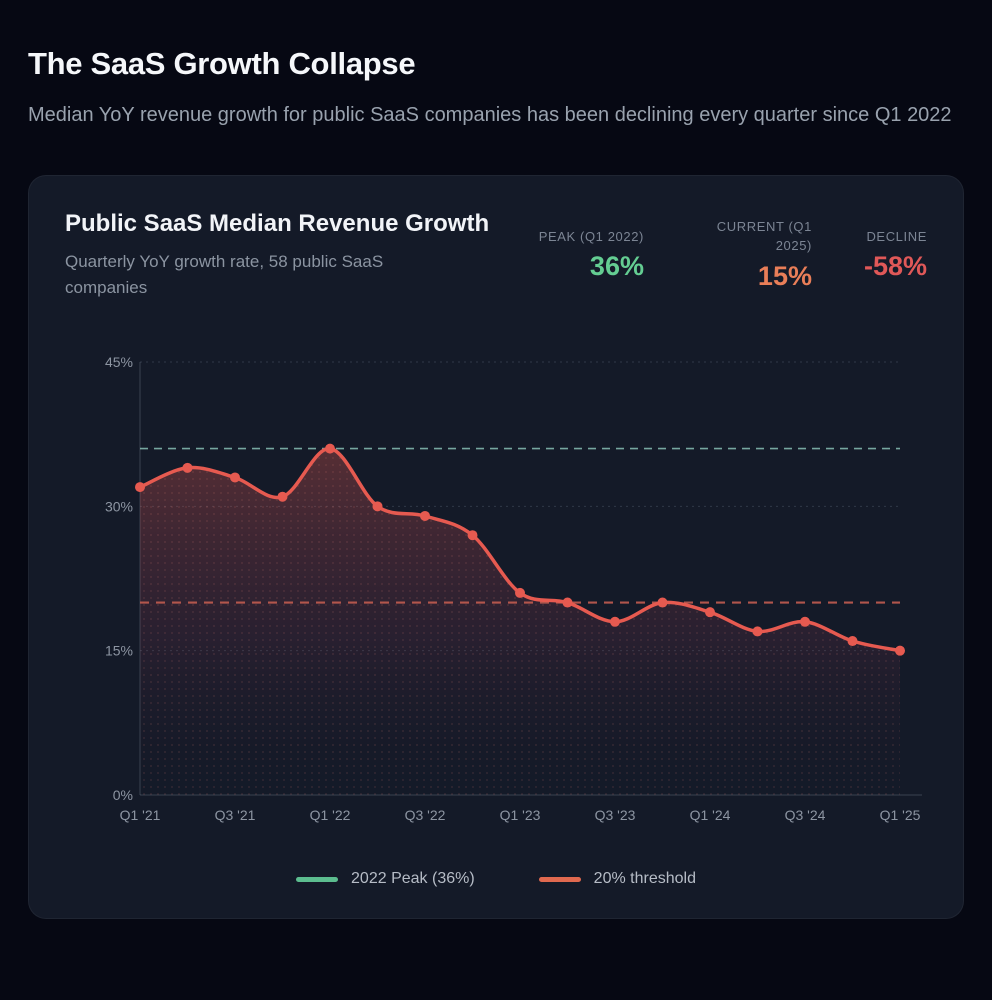 Image resolution: width=992 pixels, height=1000 pixels. Describe the element at coordinates (222, 63) in the screenshot. I see `page-title: The SaaS Growth Collapse` at that location.